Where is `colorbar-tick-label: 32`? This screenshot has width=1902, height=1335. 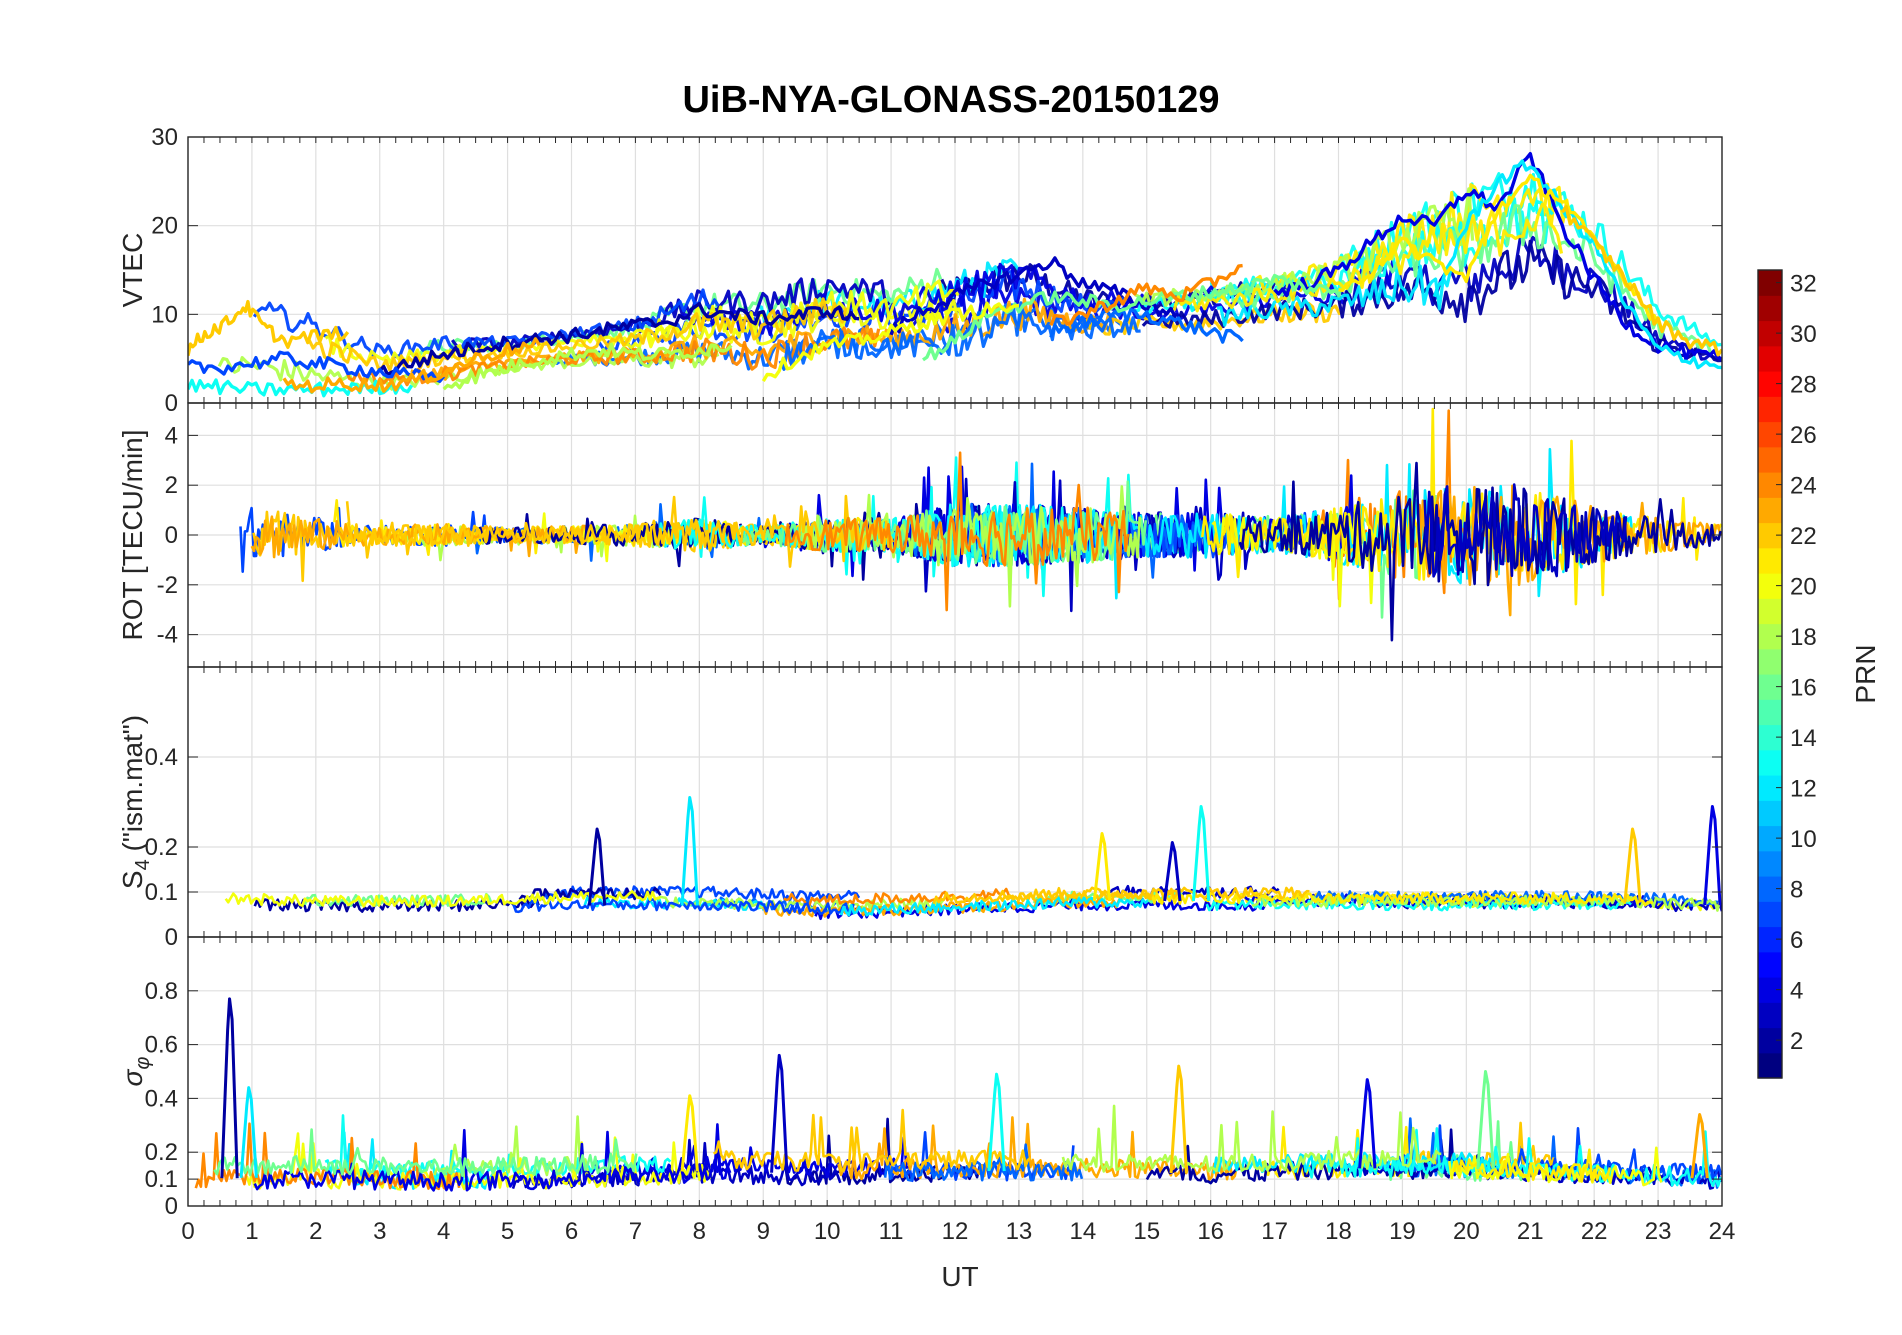 colorbar-tick-label: 32 is located at coordinates (1803, 284).